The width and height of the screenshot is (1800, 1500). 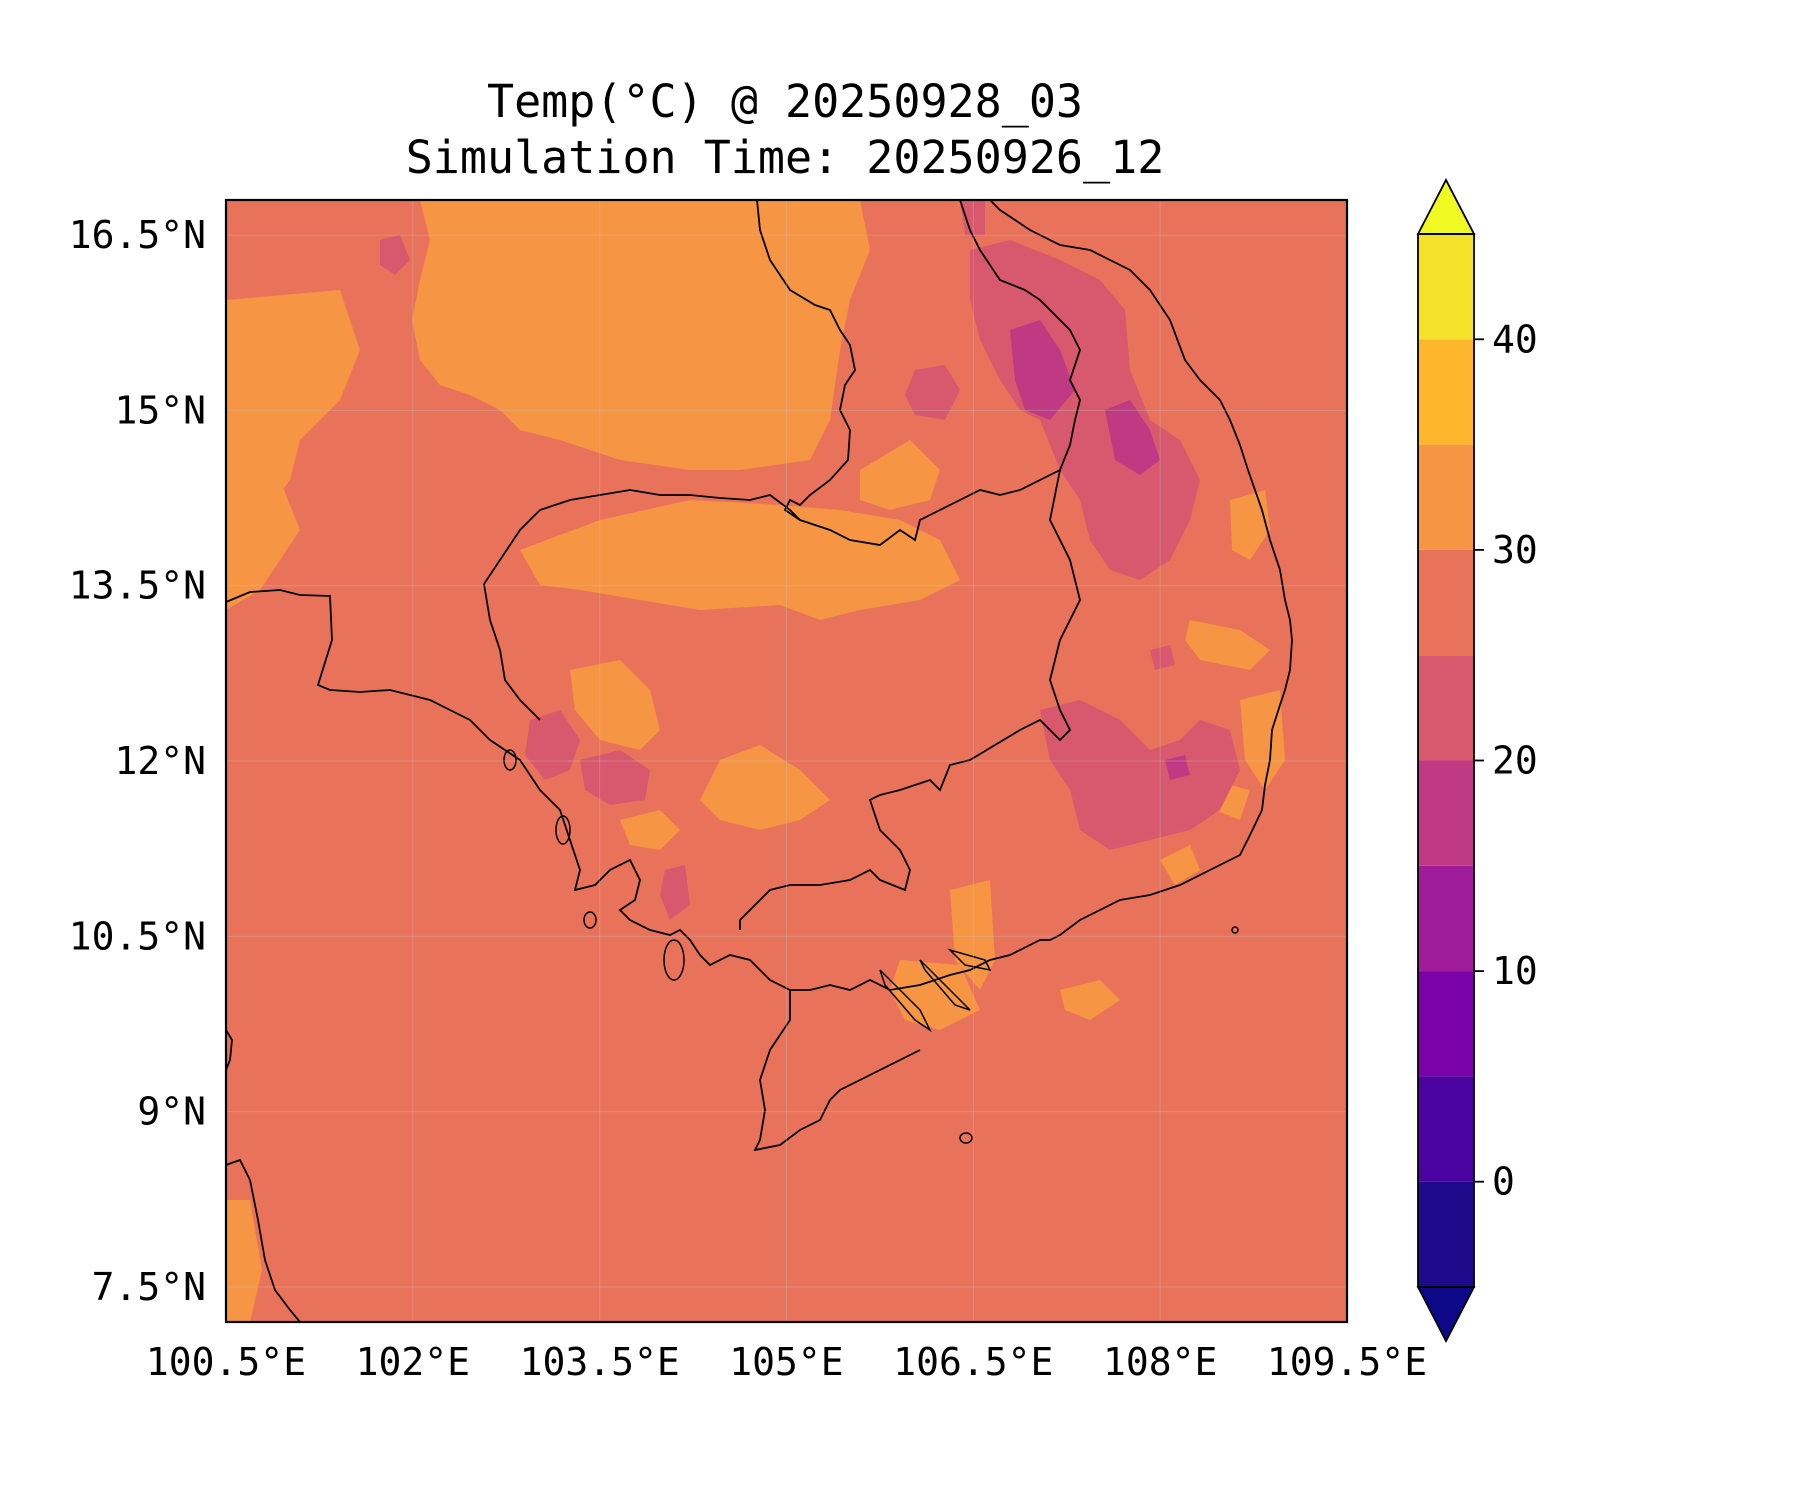 I want to click on longitude-tick-label: 105°E, so click(x=786, y=1362).